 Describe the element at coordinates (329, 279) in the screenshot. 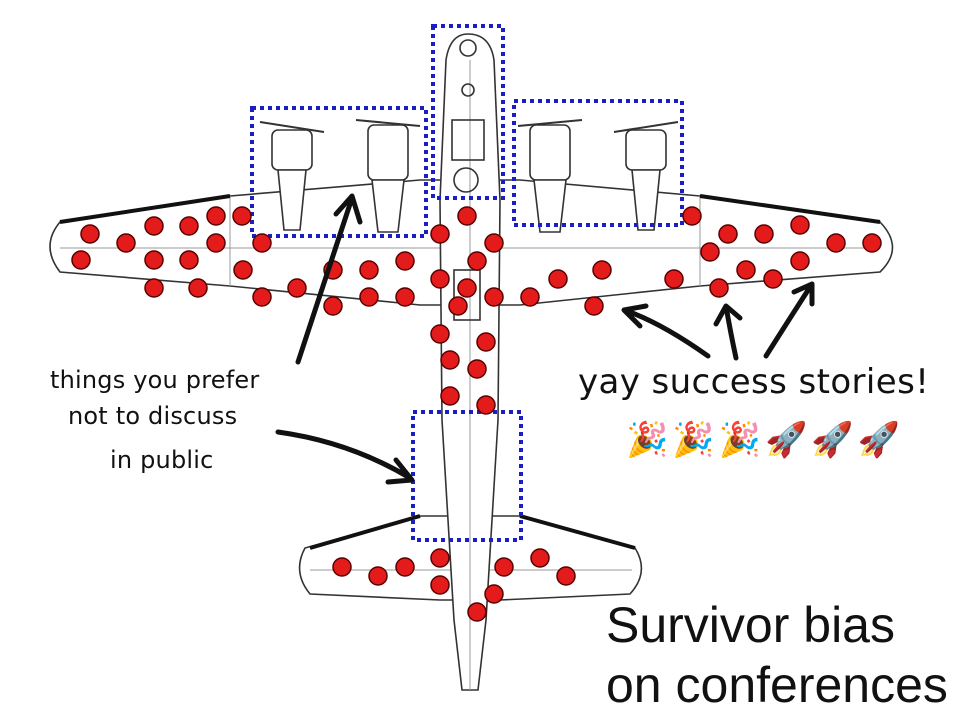

I see `arrow-to-engines` at that location.